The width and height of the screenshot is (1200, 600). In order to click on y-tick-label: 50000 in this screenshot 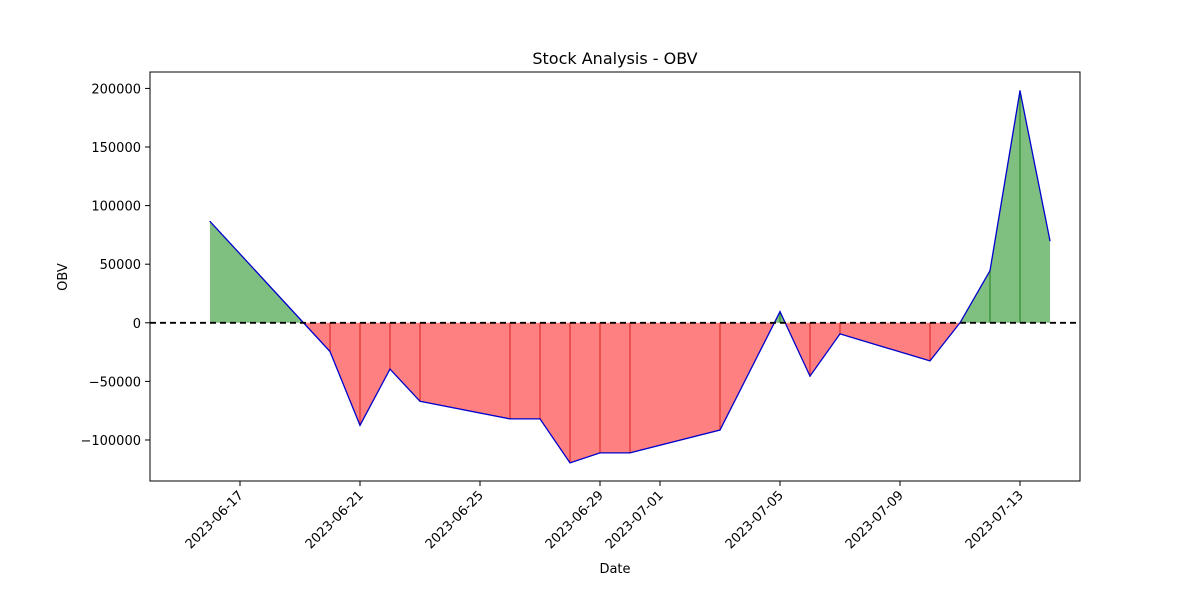, I will do `click(120, 265)`.